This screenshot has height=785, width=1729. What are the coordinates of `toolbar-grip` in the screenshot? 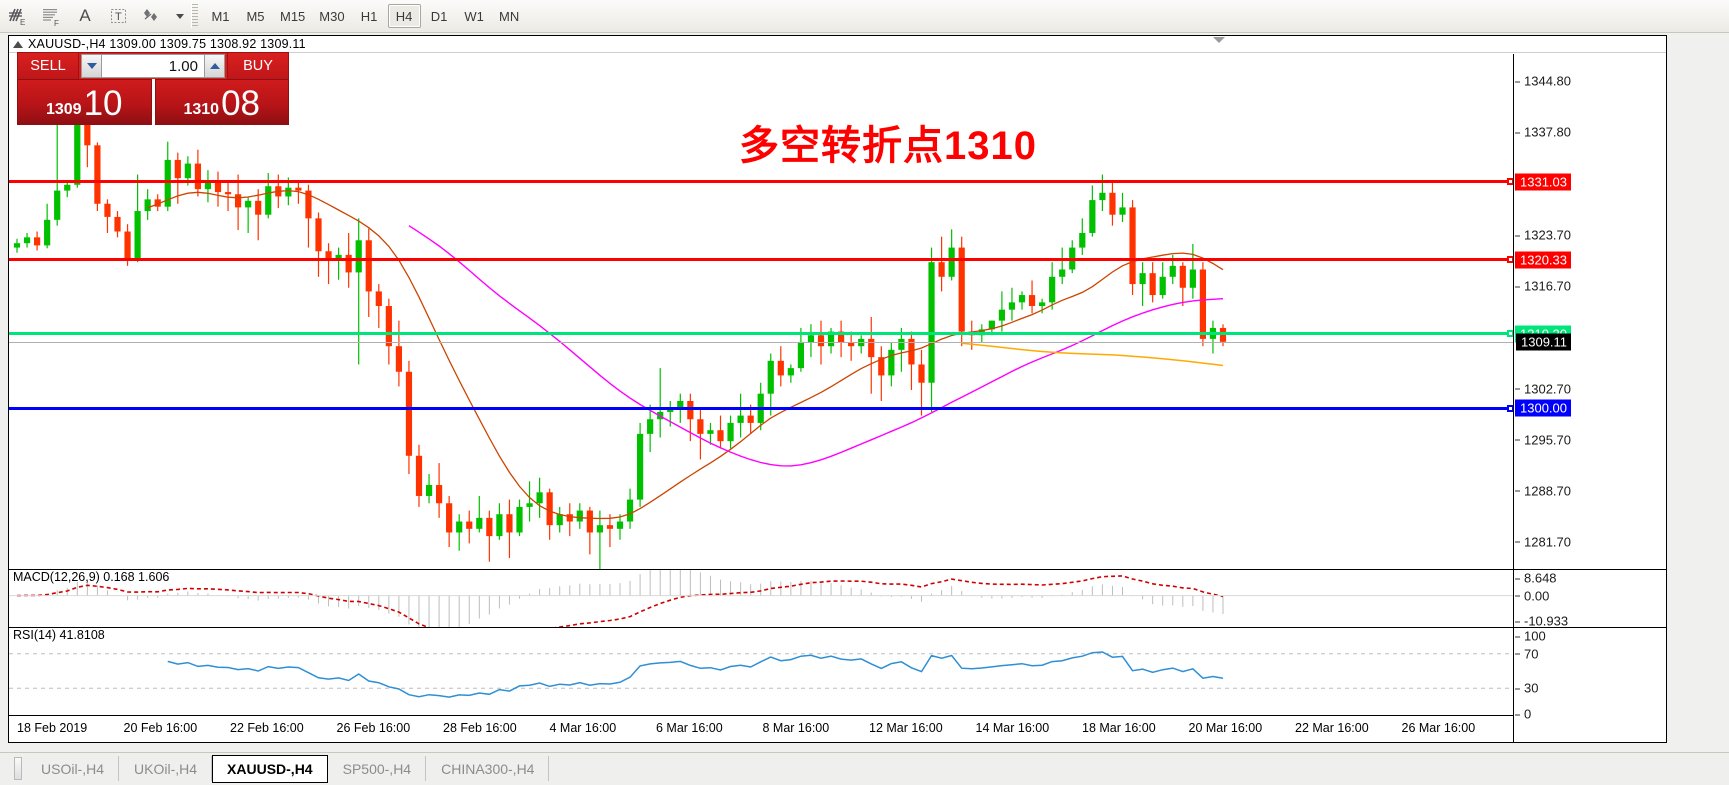 It's located at (194, 16).